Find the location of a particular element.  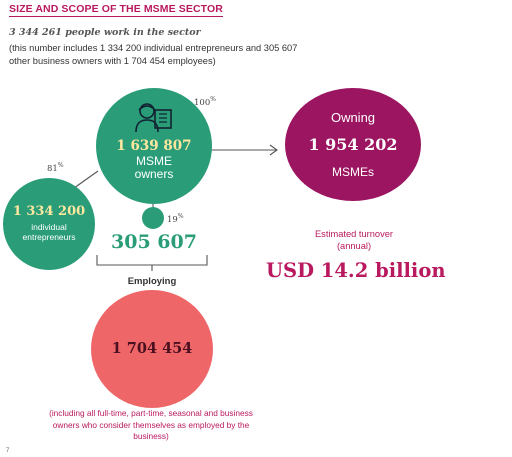

owners-value: 1 639 807 is located at coordinates (154, 146).